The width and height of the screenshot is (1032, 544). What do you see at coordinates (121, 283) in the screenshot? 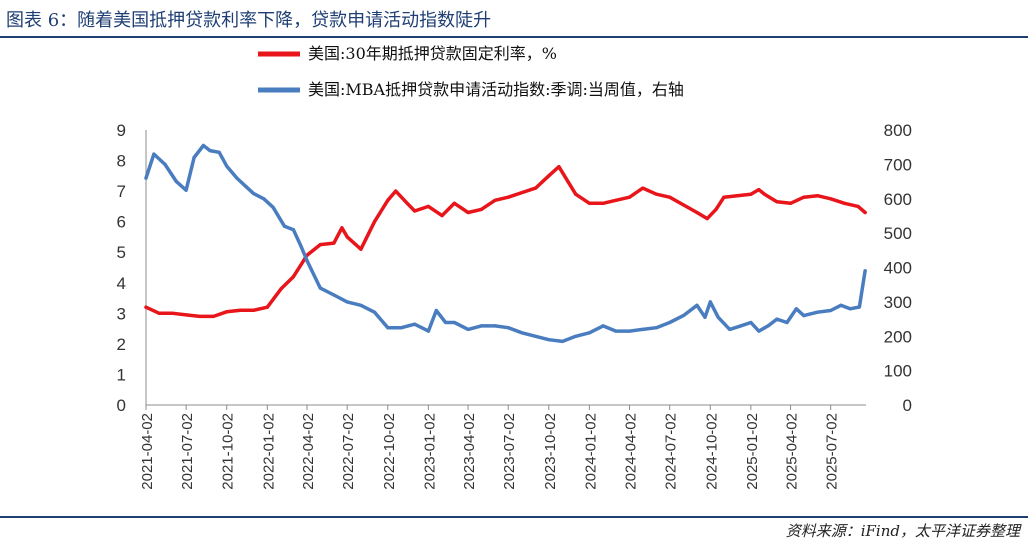
I see `left-tick-label: 4` at bounding box center [121, 283].